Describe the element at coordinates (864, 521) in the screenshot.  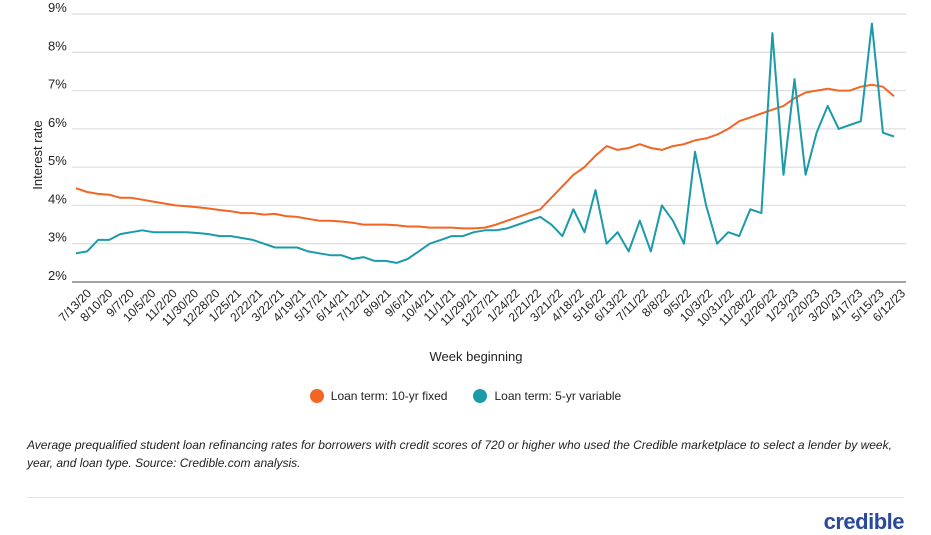
I see `credible-logo: credible` at that location.